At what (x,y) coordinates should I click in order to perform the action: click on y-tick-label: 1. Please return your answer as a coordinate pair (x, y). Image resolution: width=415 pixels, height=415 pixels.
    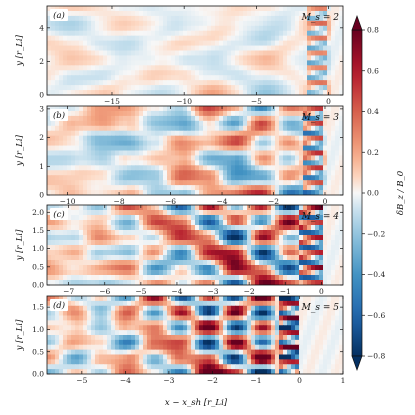
    Looking at the image, I should click on (41, 166).